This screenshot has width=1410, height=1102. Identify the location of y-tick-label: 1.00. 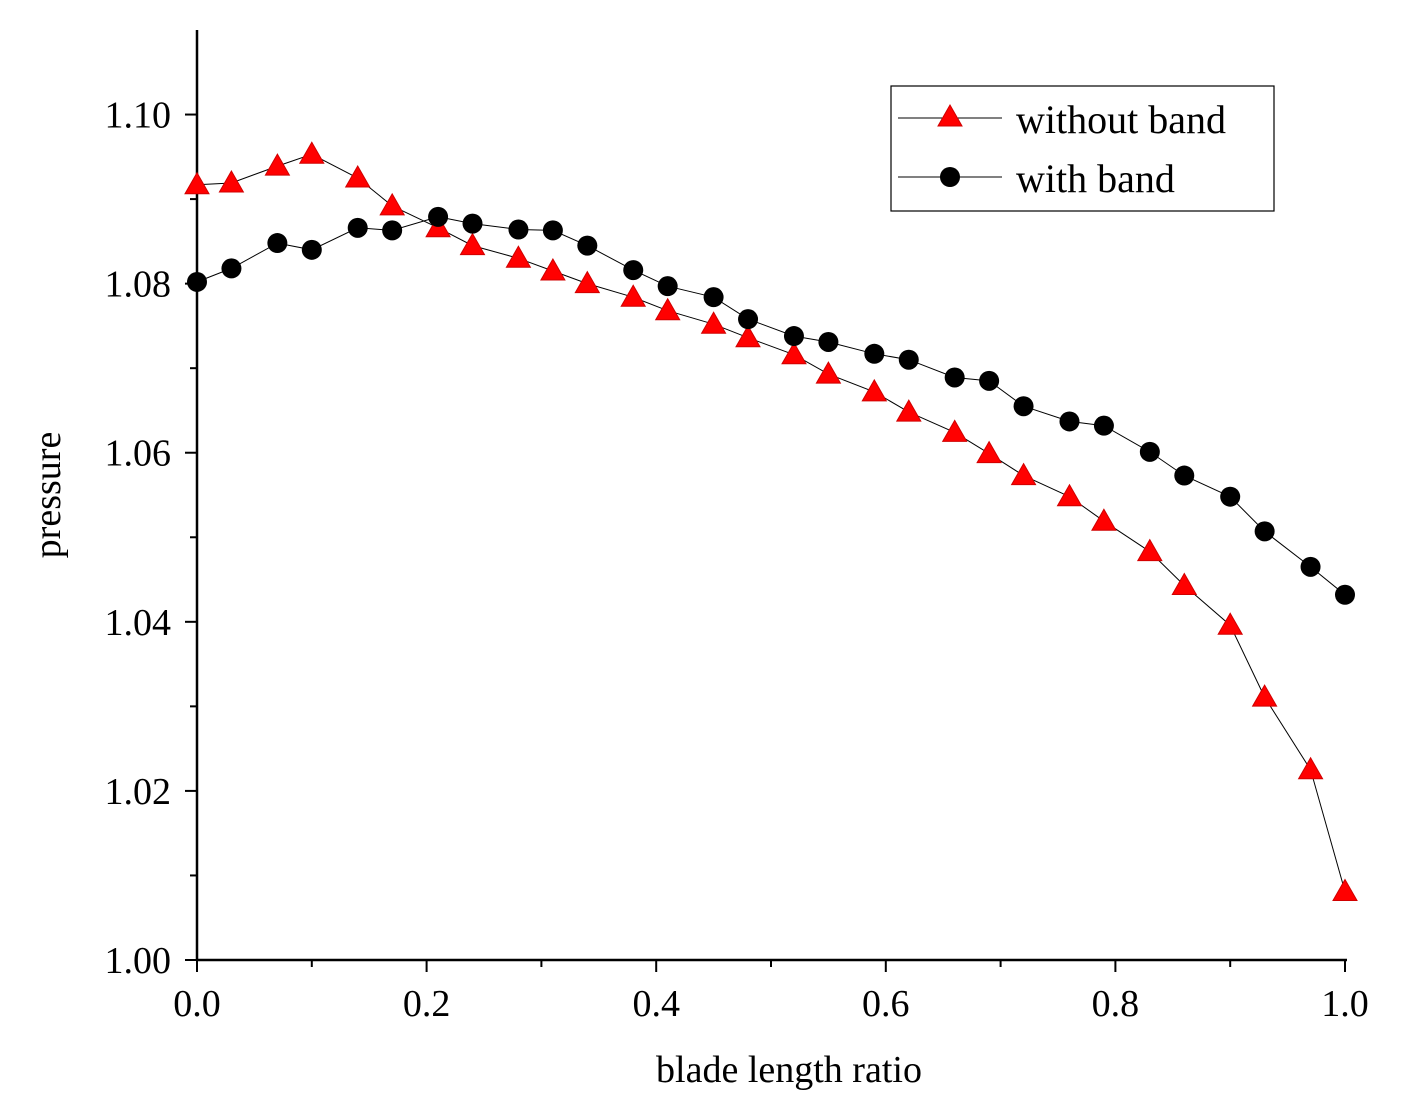
(138, 961).